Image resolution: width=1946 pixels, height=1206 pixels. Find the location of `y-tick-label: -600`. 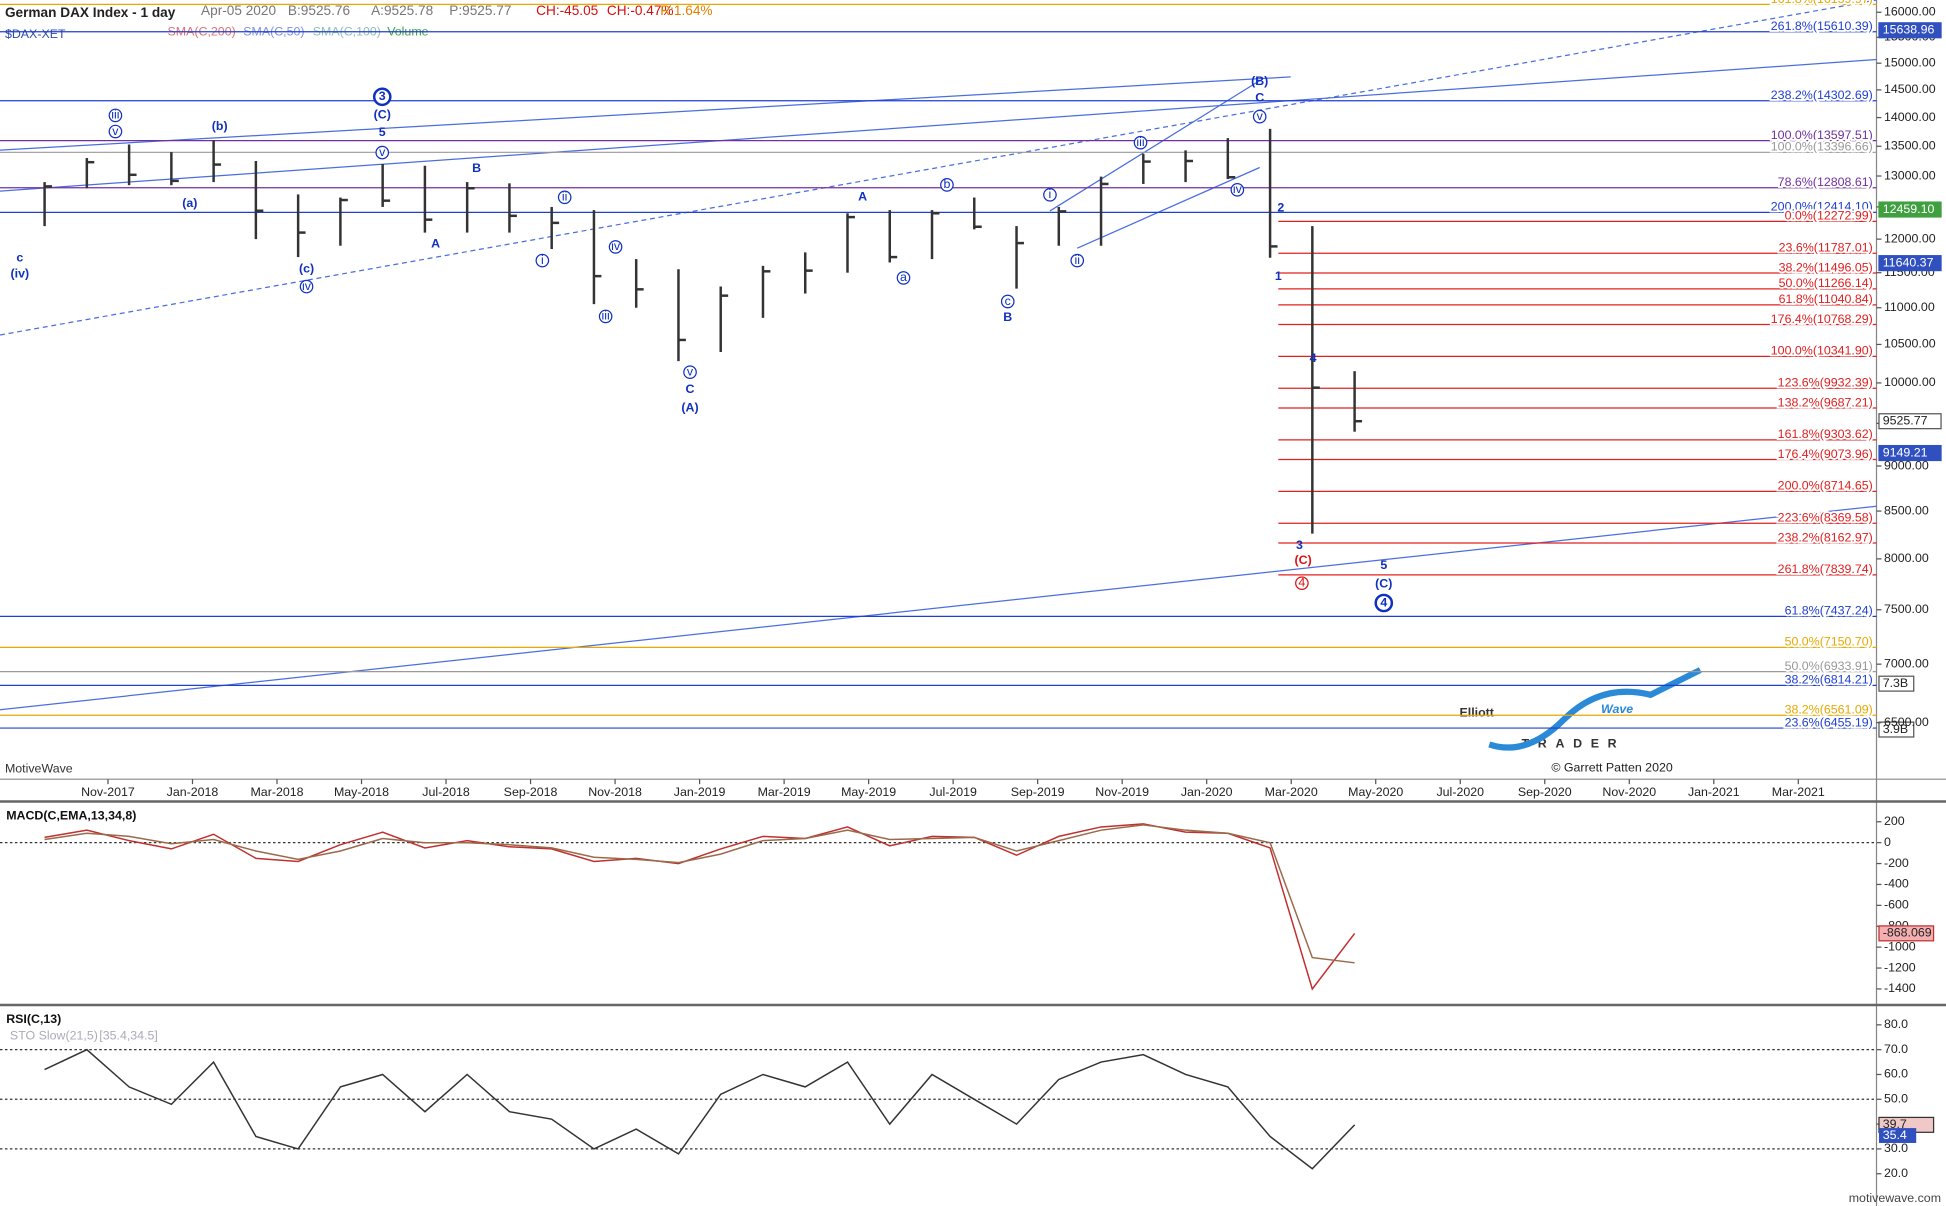

y-tick-label: -600 is located at coordinates (1896, 905).